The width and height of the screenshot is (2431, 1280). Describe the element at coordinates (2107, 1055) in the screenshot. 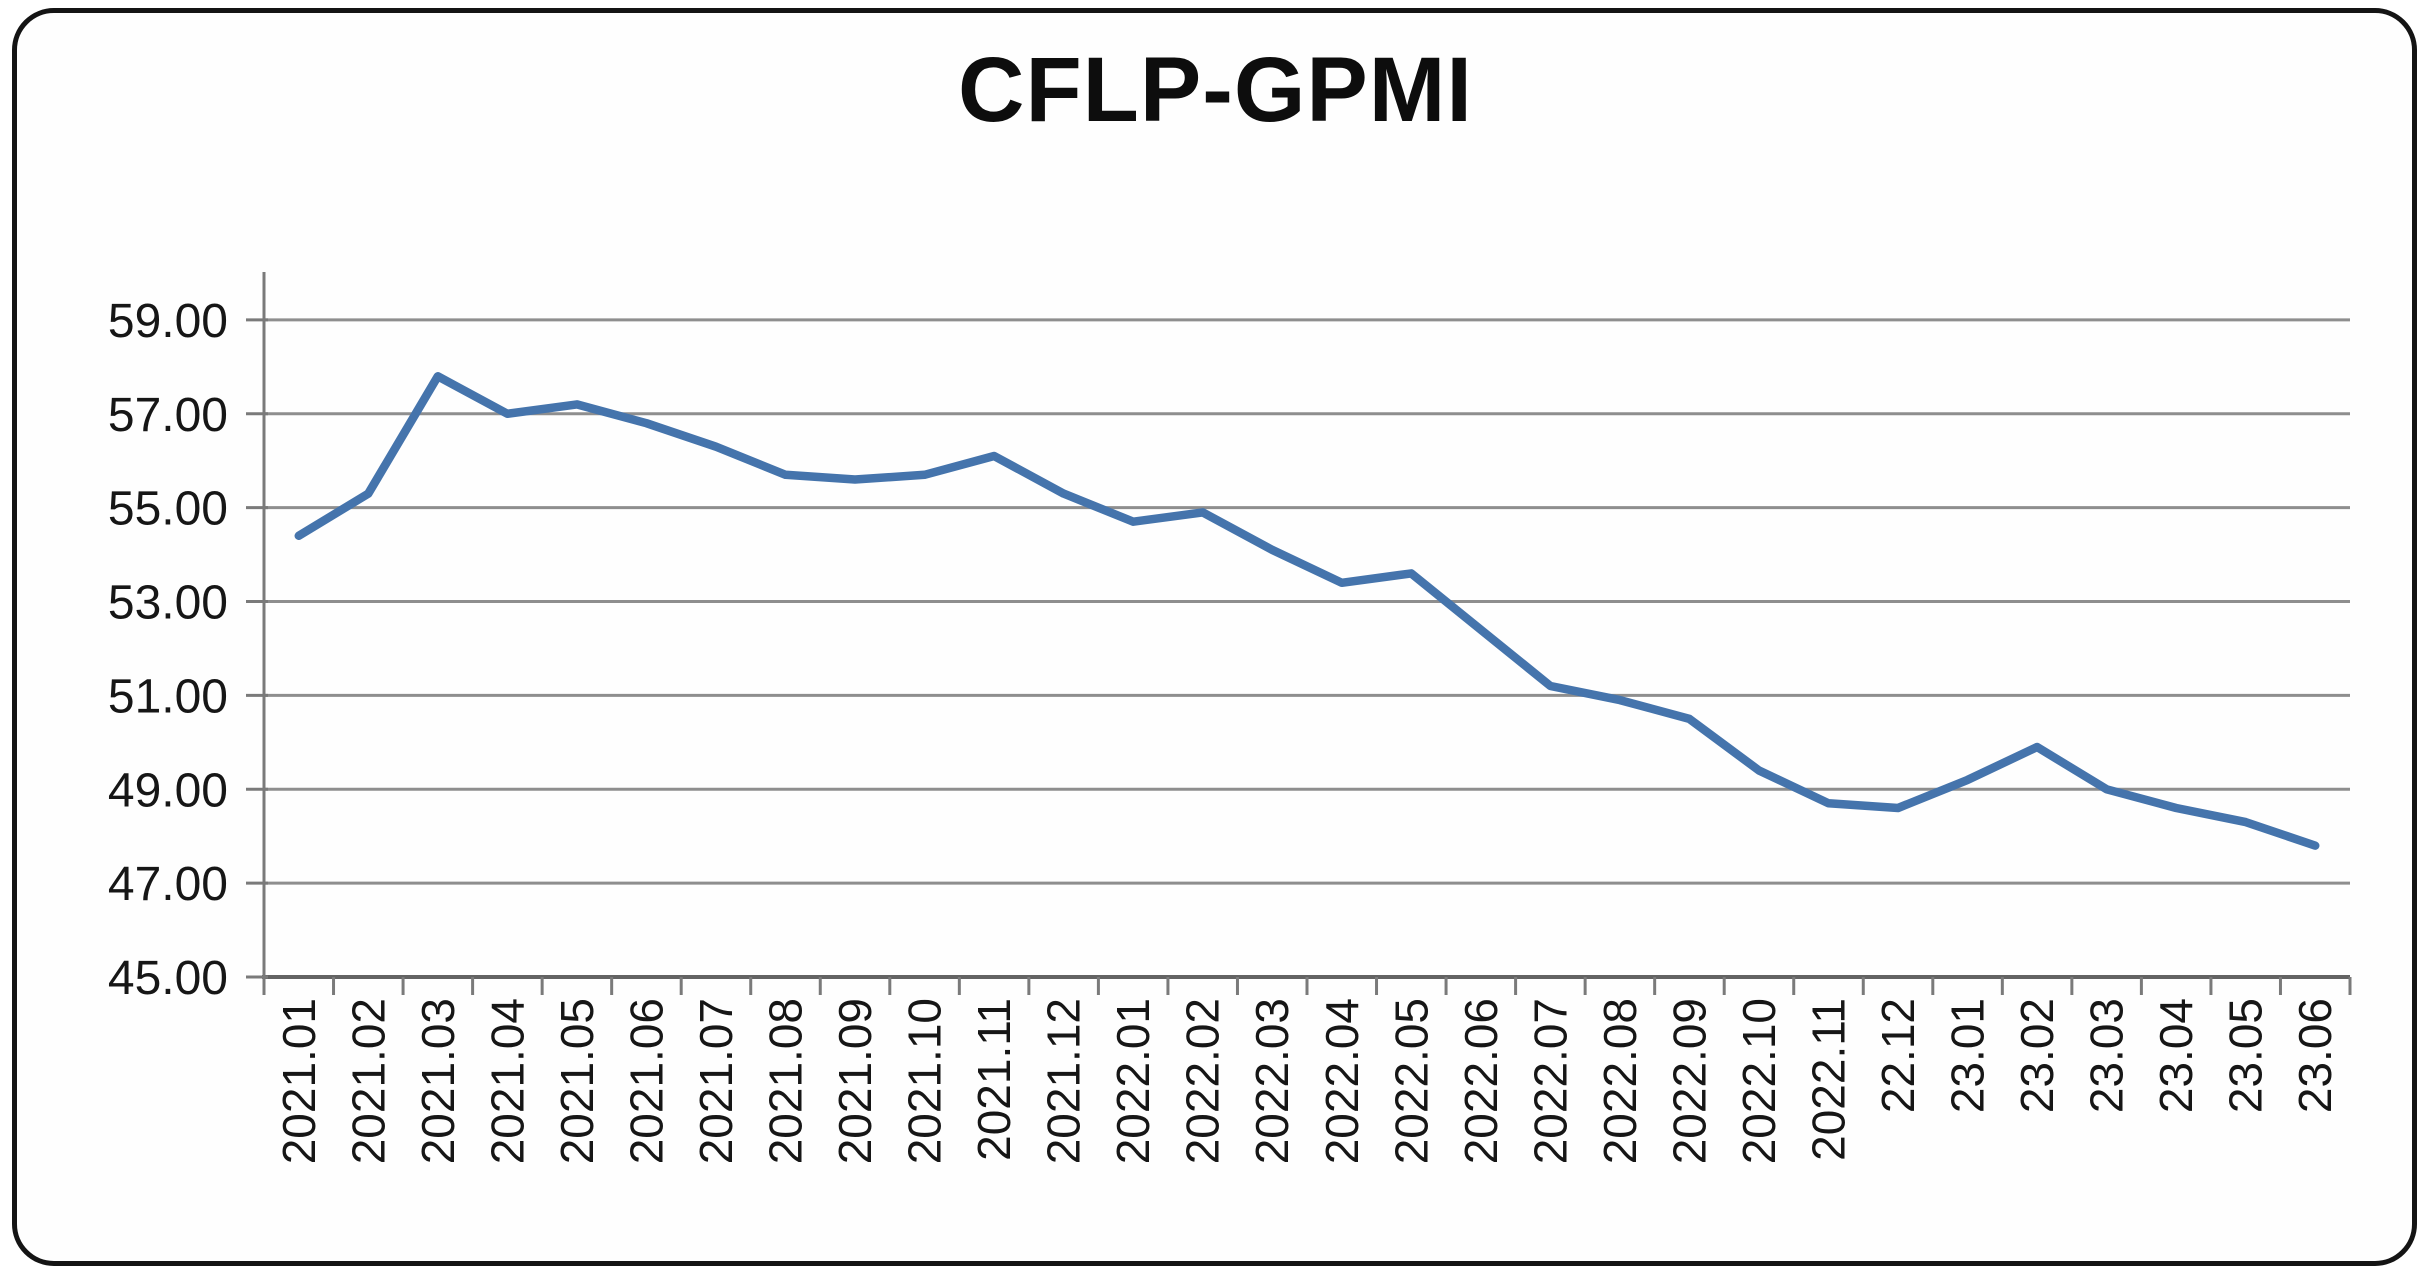

I see `x-tick-label: 23.03` at that location.